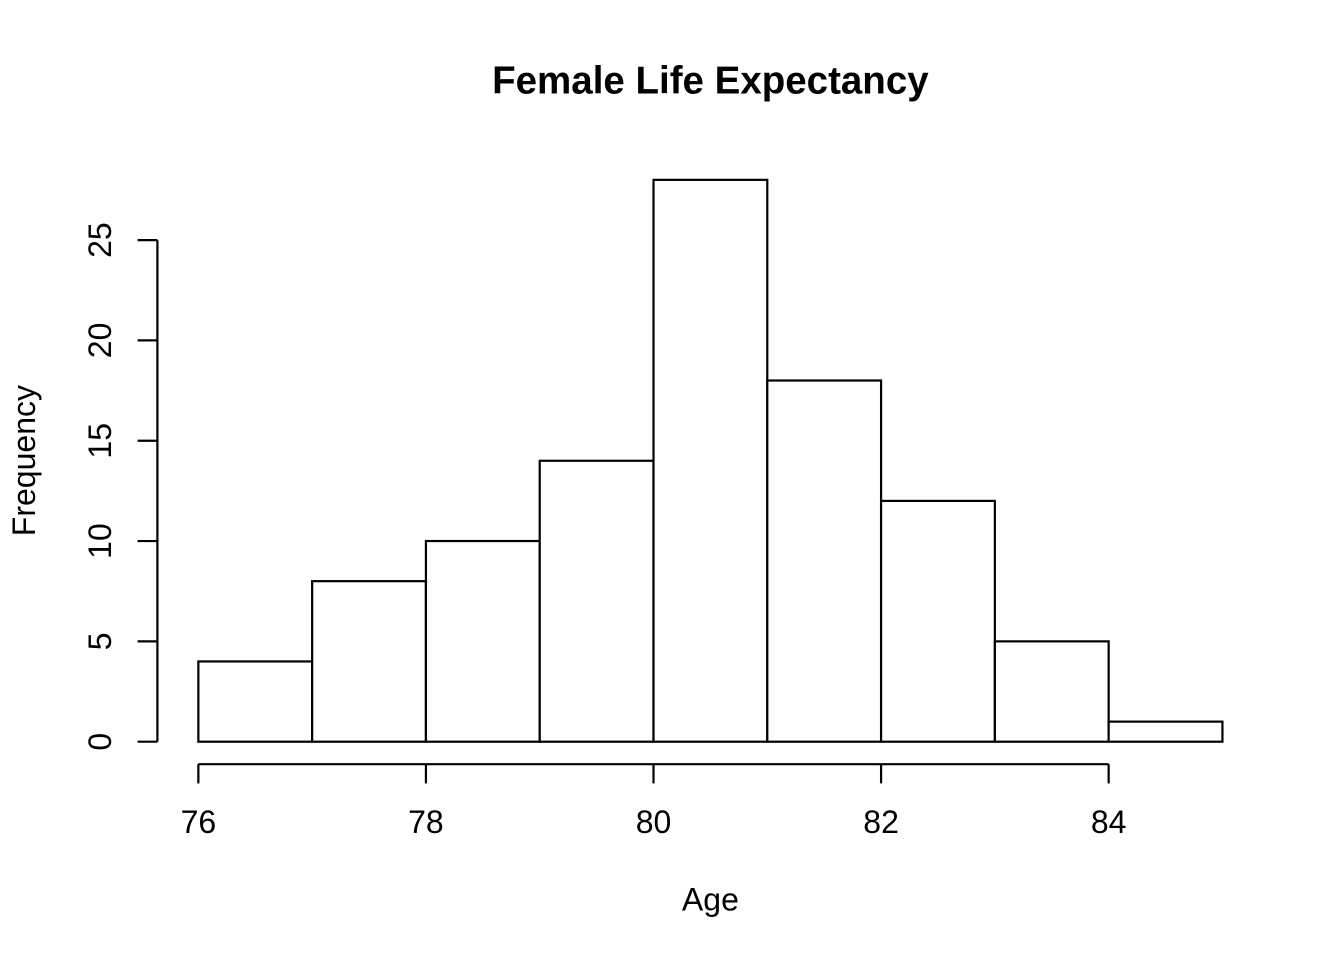  I want to click on svg-text: 15, so click(100, 441).